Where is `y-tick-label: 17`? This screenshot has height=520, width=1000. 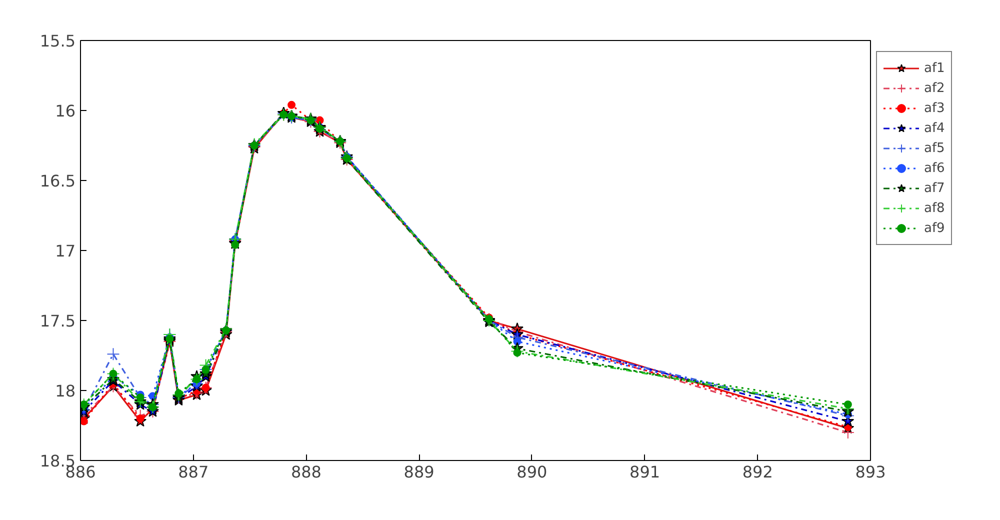 y-tick-label: 17 is located at coordinates (65, 251).